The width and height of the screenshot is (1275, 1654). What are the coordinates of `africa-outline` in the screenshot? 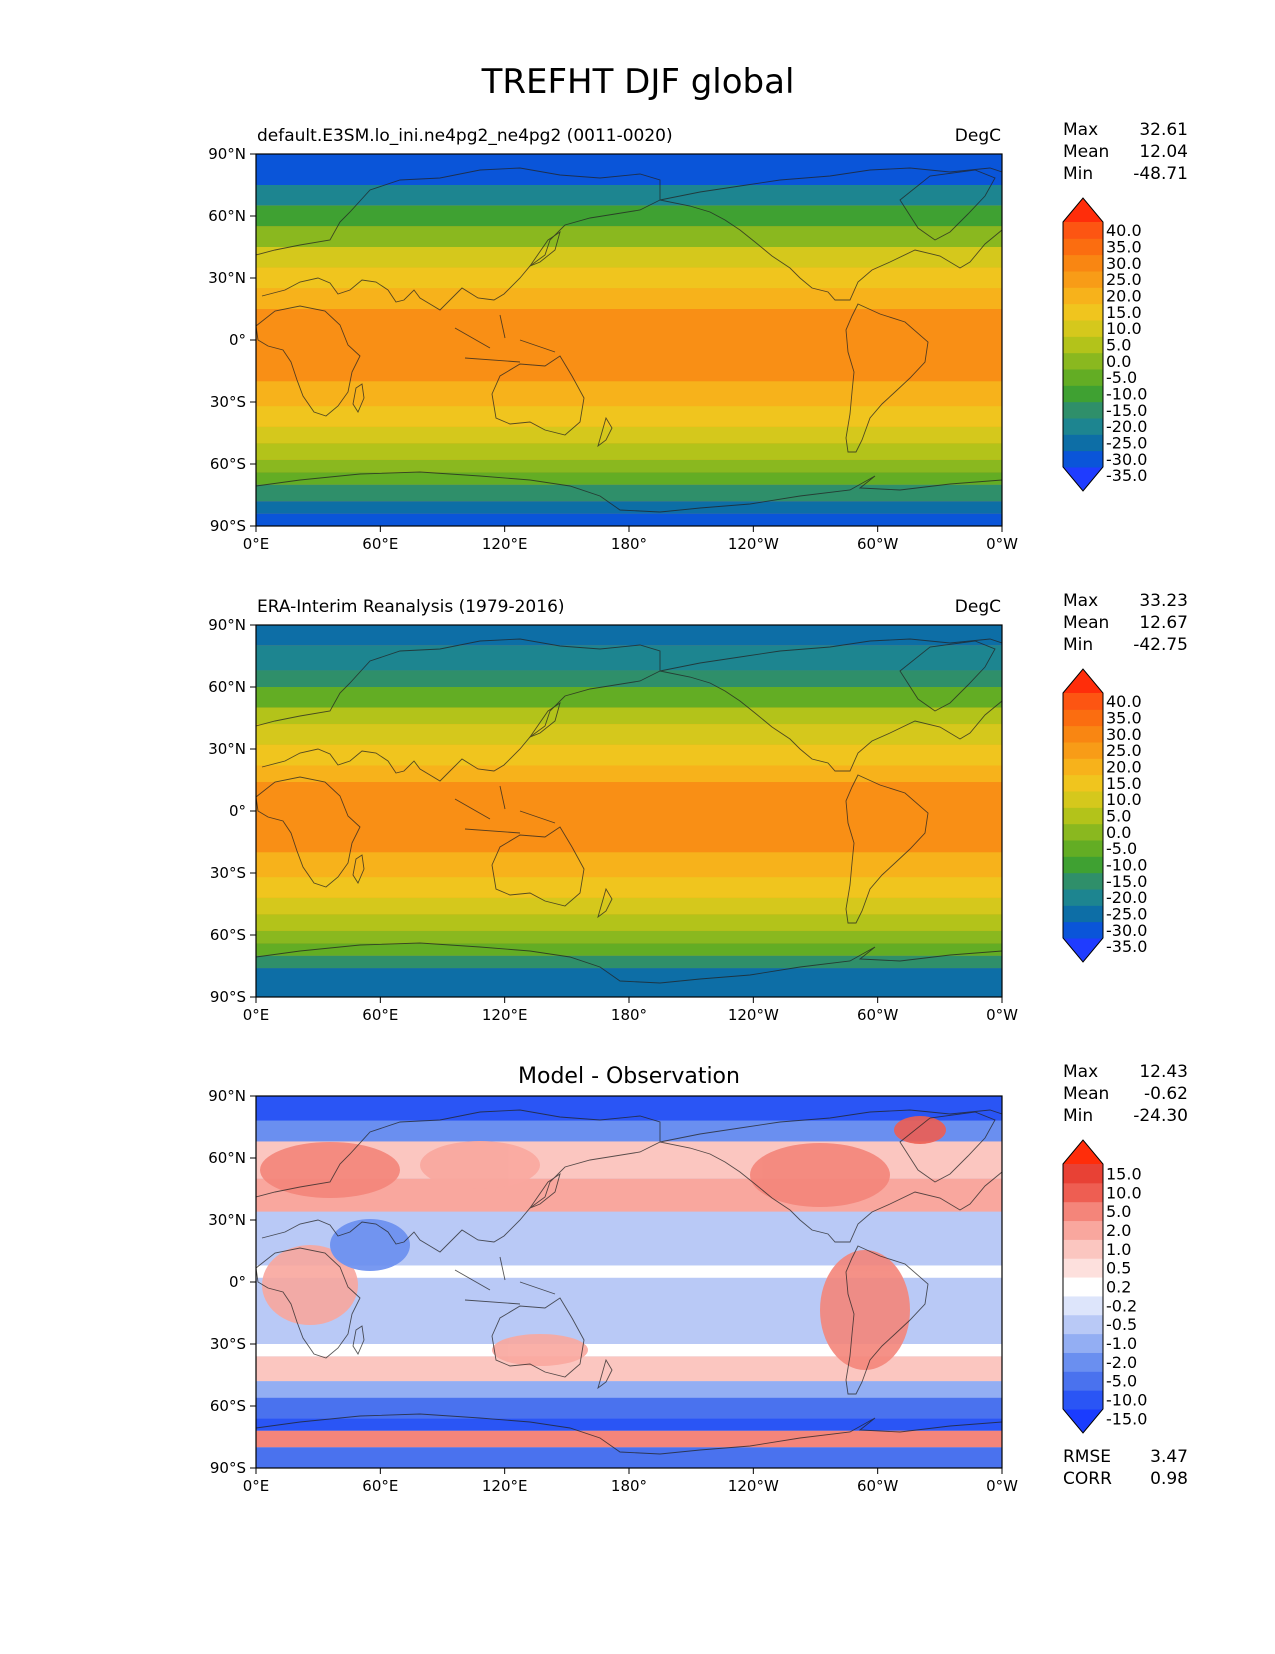 It's located at (308, 1303).